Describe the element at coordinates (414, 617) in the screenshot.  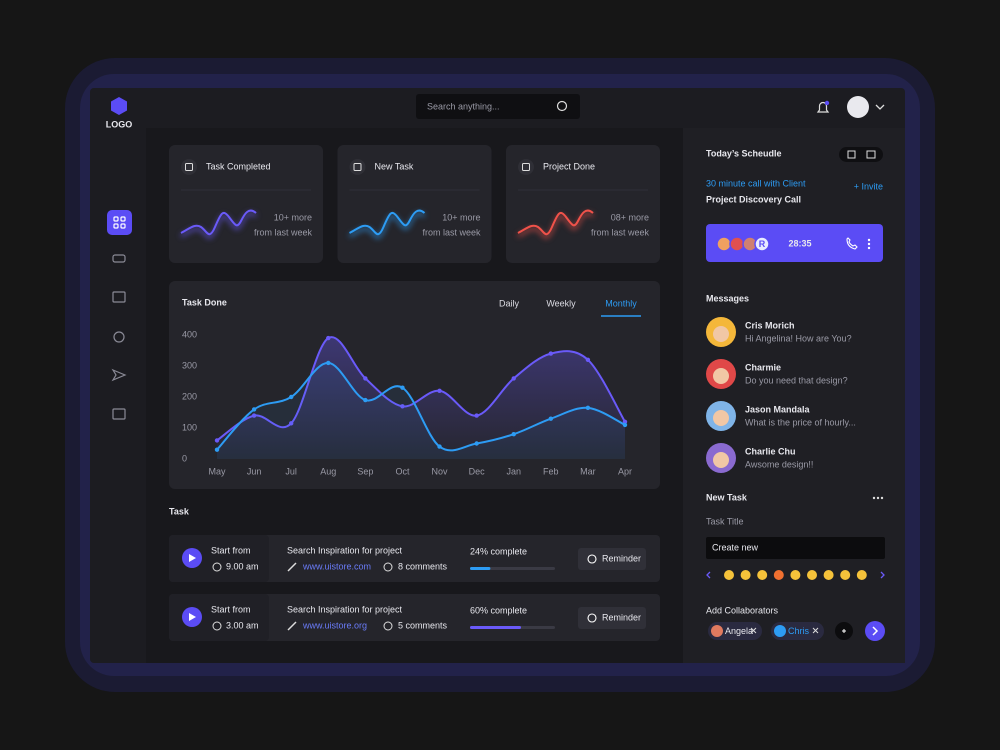
I see `task-row` at that location.